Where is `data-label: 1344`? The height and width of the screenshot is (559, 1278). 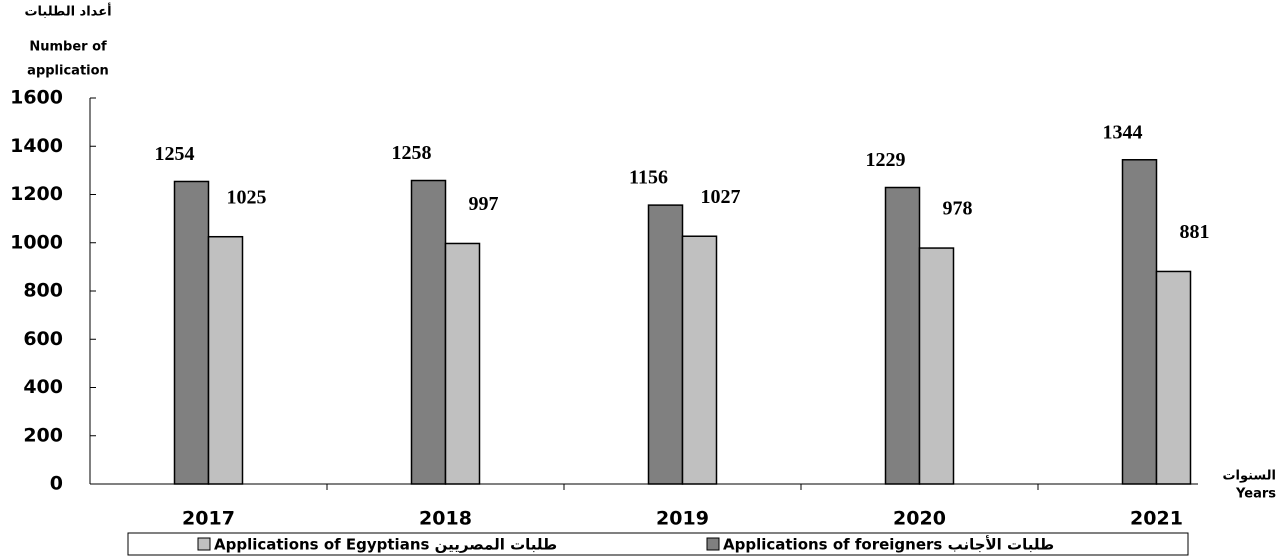 data-label: 1344 is located at coordinates (1123, 132).